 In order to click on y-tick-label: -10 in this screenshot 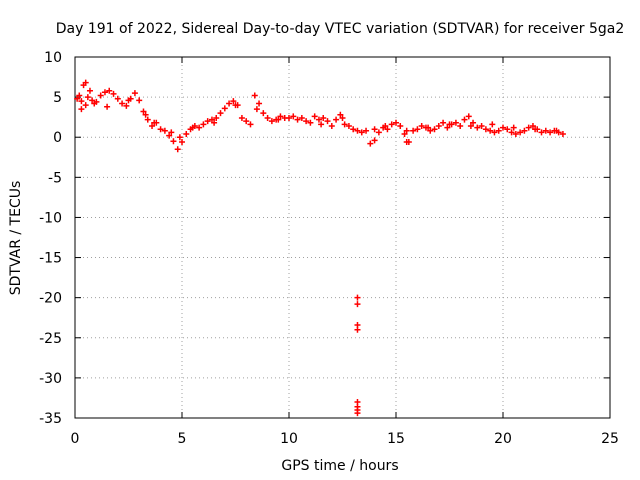, I will do `click(50, 218)`.